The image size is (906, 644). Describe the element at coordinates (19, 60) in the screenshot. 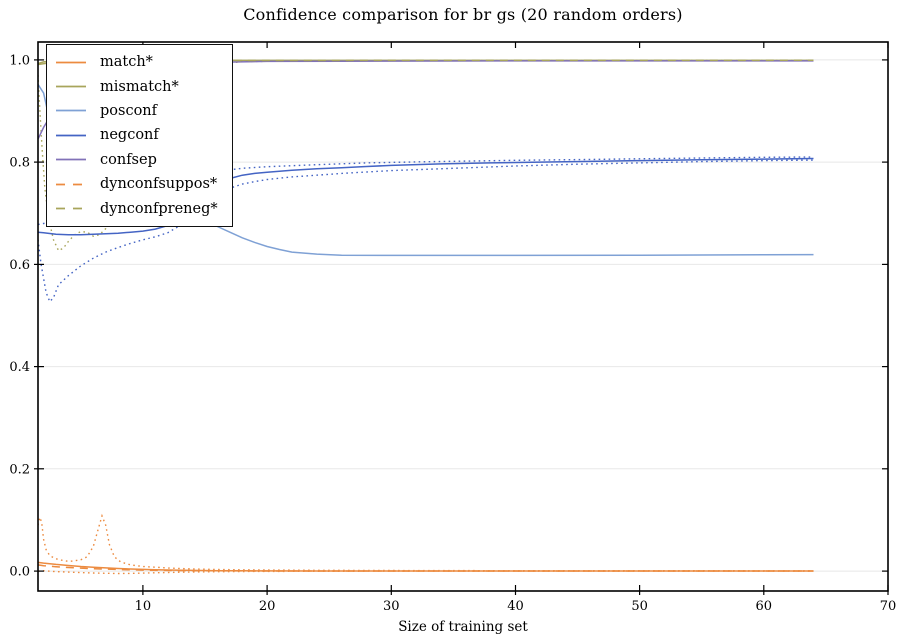

I see `y-tick-label: 1.0` at that location.